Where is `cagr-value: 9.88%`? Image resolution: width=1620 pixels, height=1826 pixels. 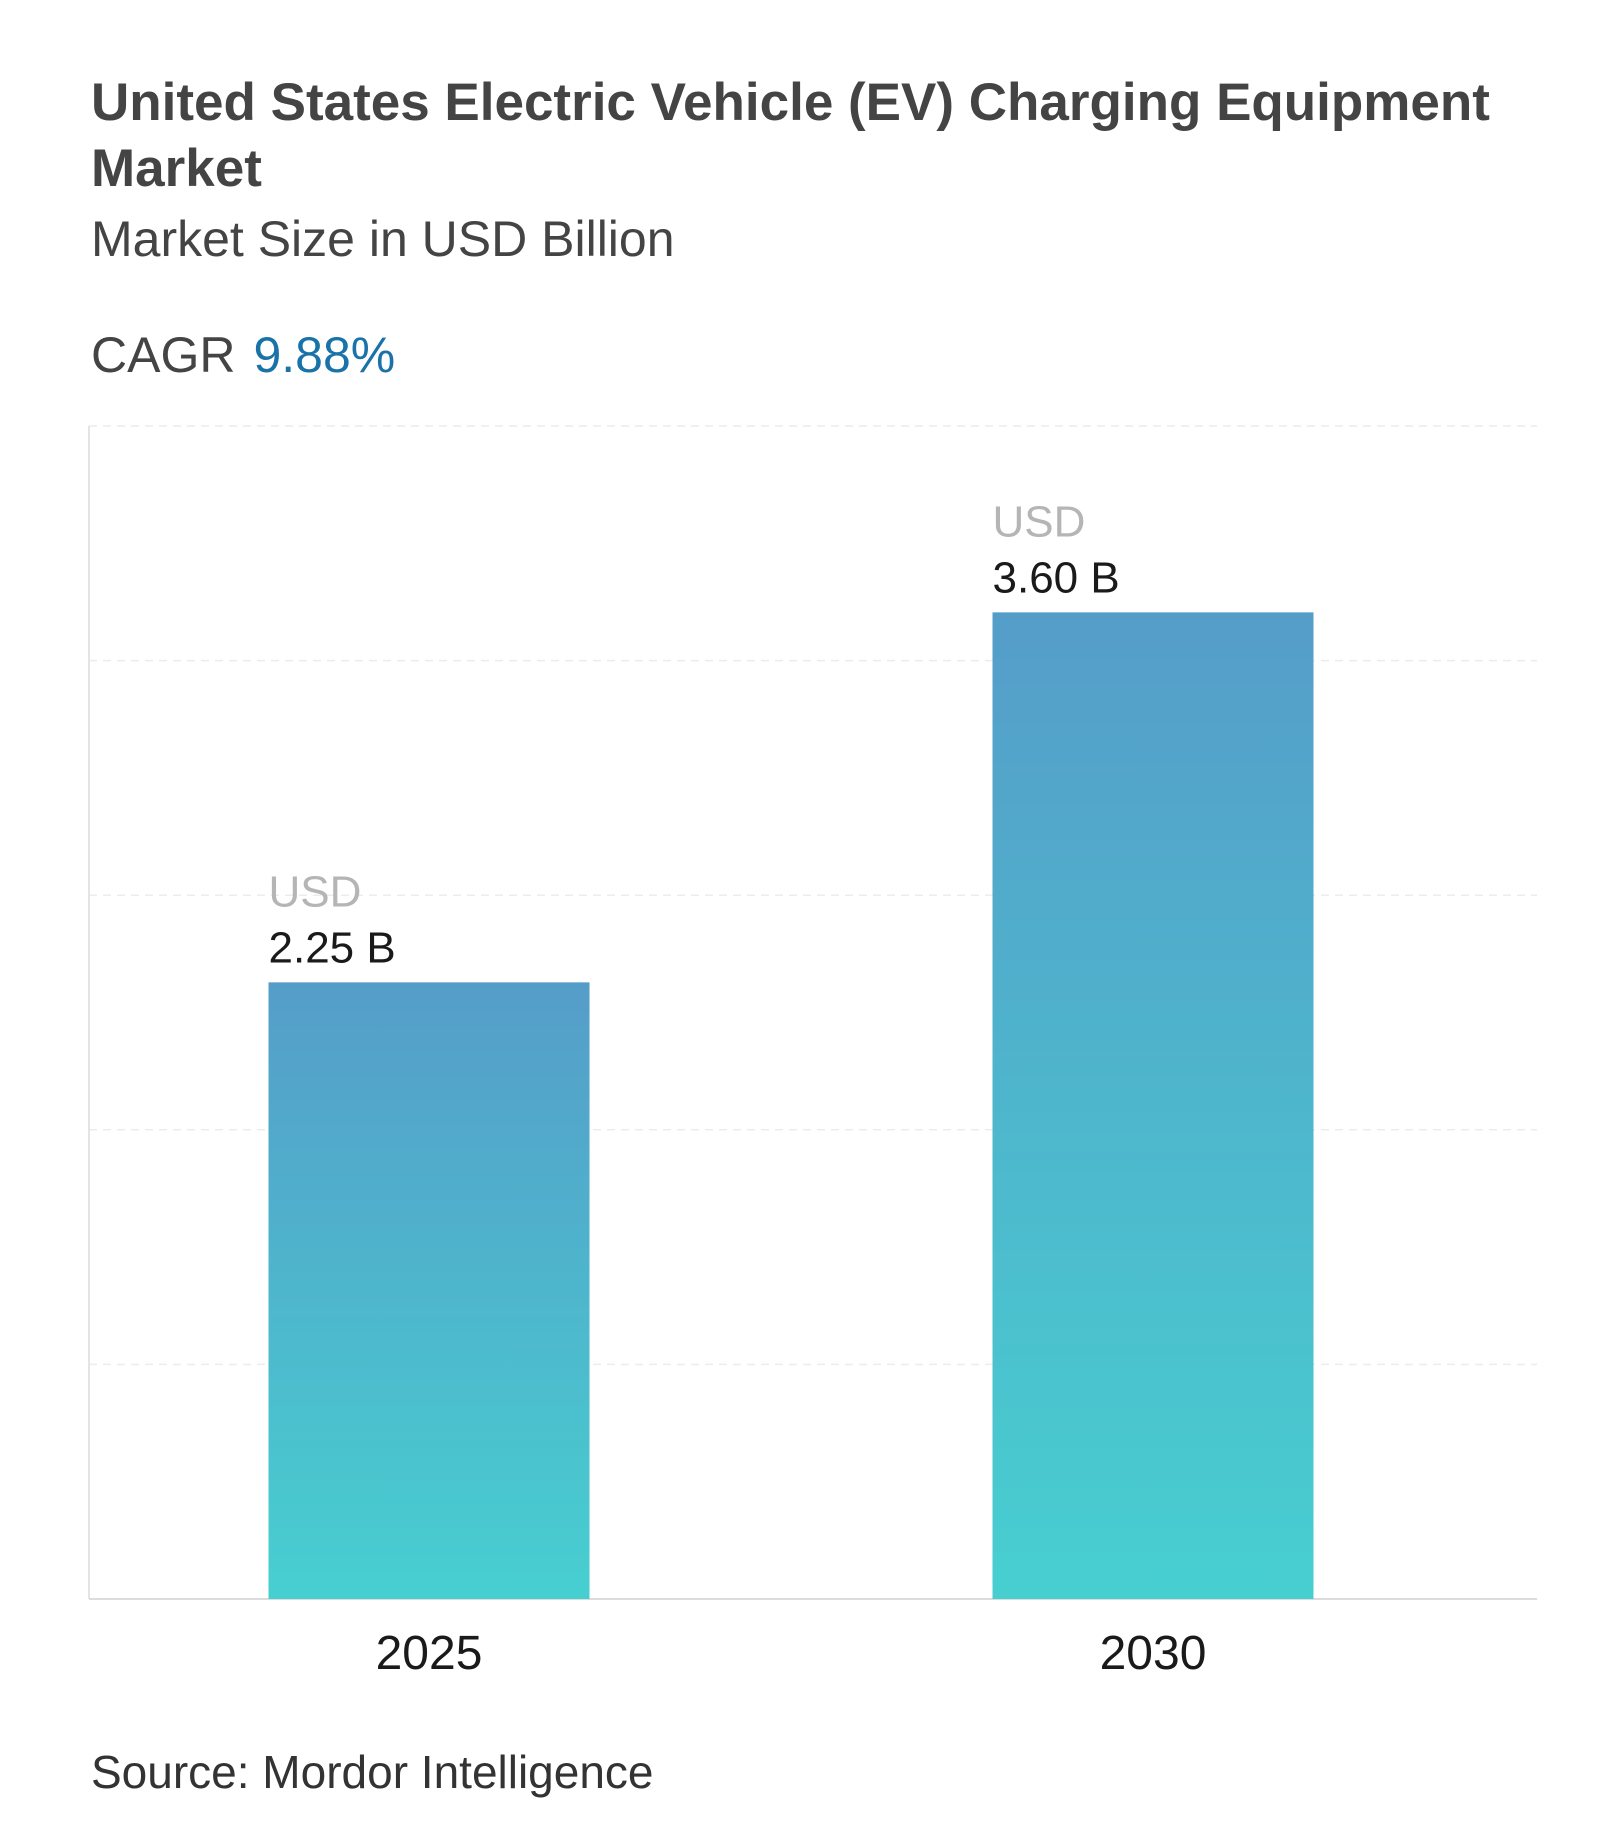
cagr-value: 9.88% is located at coordinates (324, 355).